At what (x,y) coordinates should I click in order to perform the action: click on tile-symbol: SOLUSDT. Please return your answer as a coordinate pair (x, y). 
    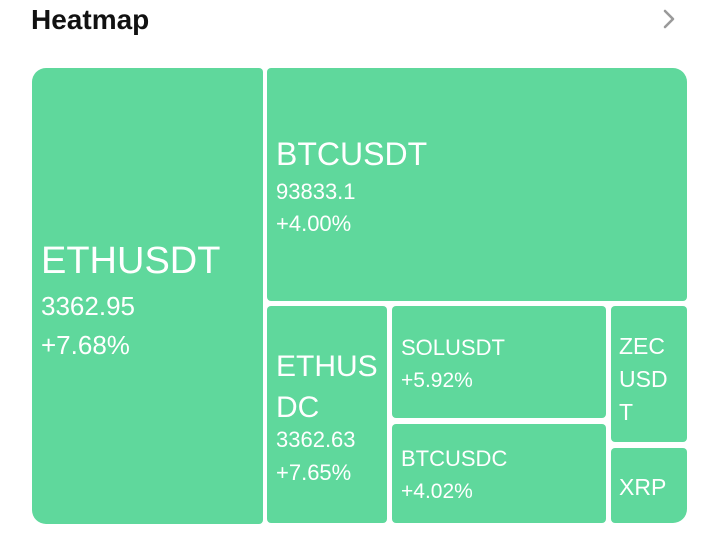
    Looking at the image, I should click on (453, 347).